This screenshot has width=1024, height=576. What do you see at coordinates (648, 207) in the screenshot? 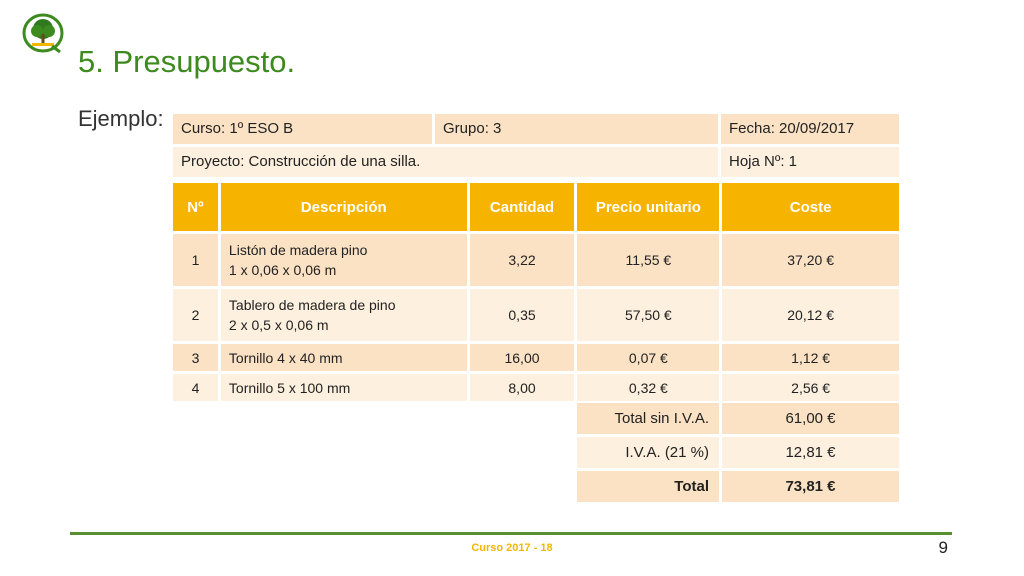
I see `col-header-price: Precio unitario` at bounding box center [648, 207].